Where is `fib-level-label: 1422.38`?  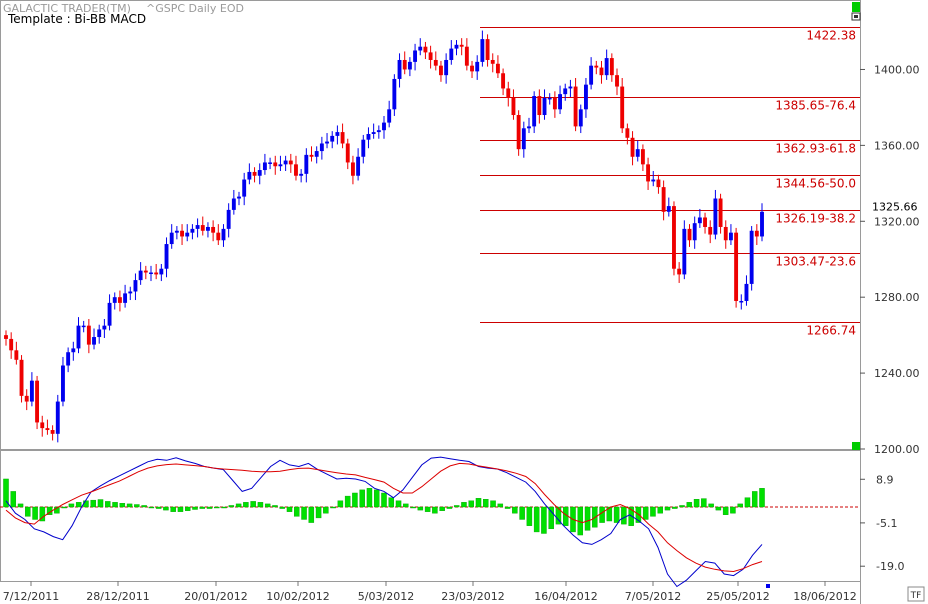
fib-level-label: 1422.38 is located at coordinates (831, 36).